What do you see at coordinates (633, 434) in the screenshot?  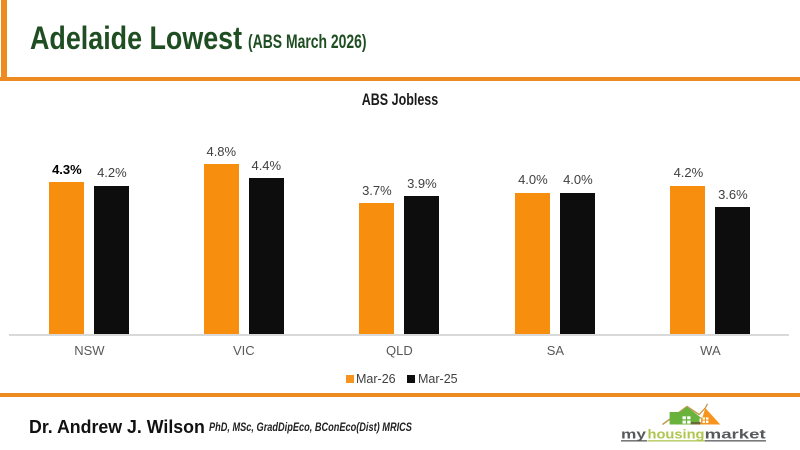 I see `svg-text: my` at bounding box center [633, 434].